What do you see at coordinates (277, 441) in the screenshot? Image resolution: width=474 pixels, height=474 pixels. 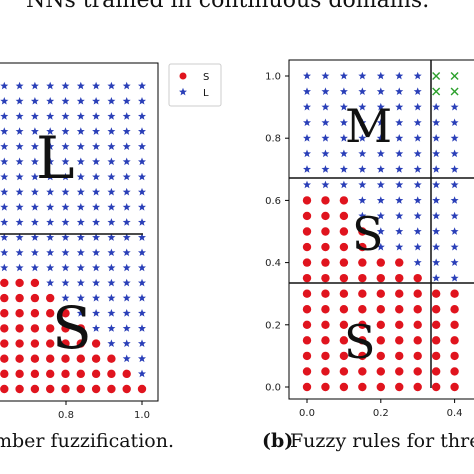 I see `panel-b-caption-label: (b)` at bounding box center [277, 441].